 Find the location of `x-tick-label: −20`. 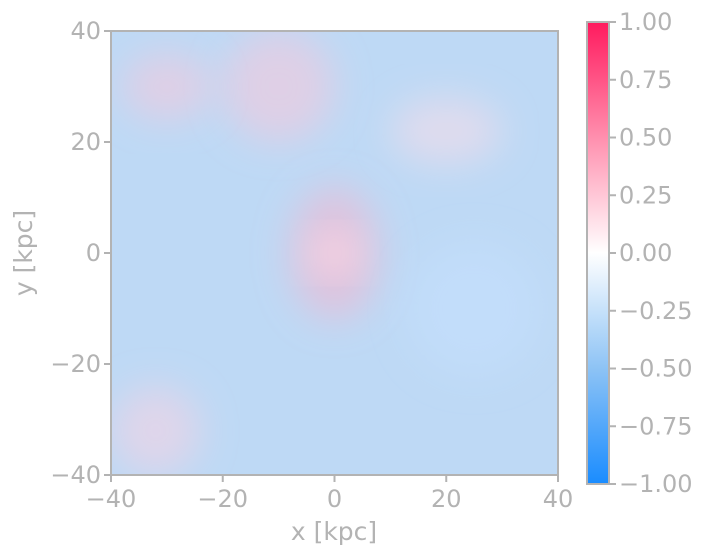

x-tick-label: −20 is located at coordinates (222, 499).